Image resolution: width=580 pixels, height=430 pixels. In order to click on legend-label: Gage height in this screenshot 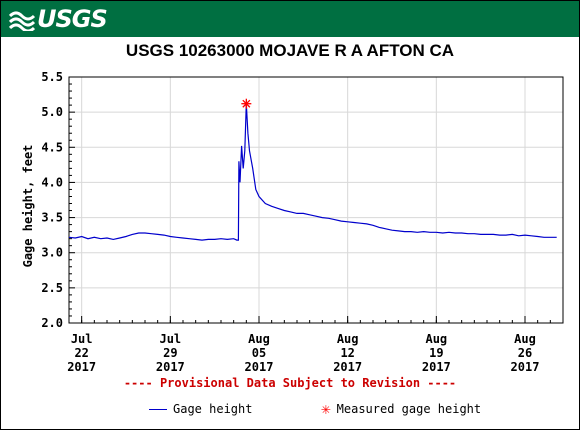, I will do `click(213, 409)`.